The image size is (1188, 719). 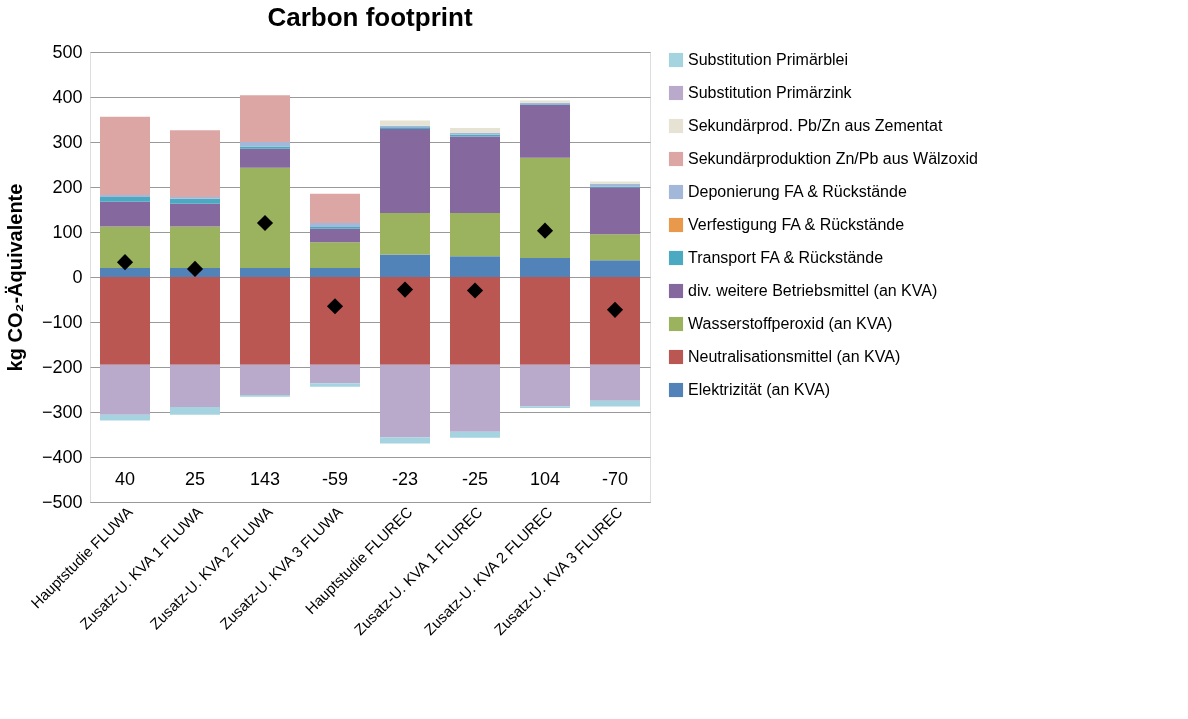 I want to click on chart-title: Carbon footprint, so click(x=370, y=17).